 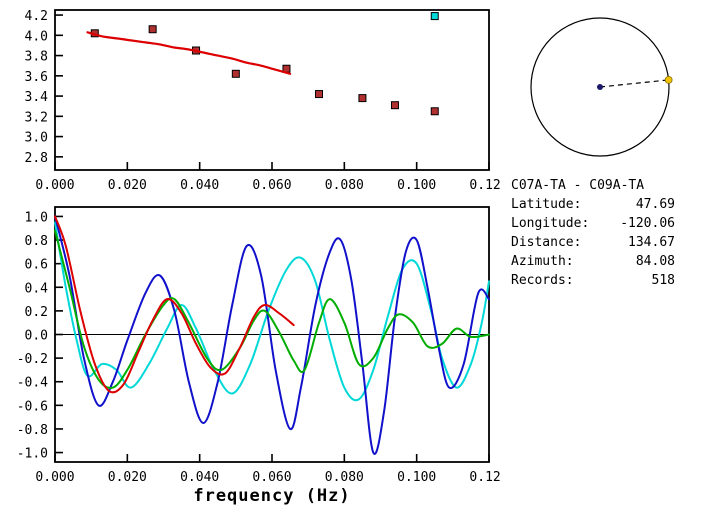 What do you see at coordinates (36, 36) in the screenshot?
I see `y-tick-label: 4.0` at bounding box center [36, 36].